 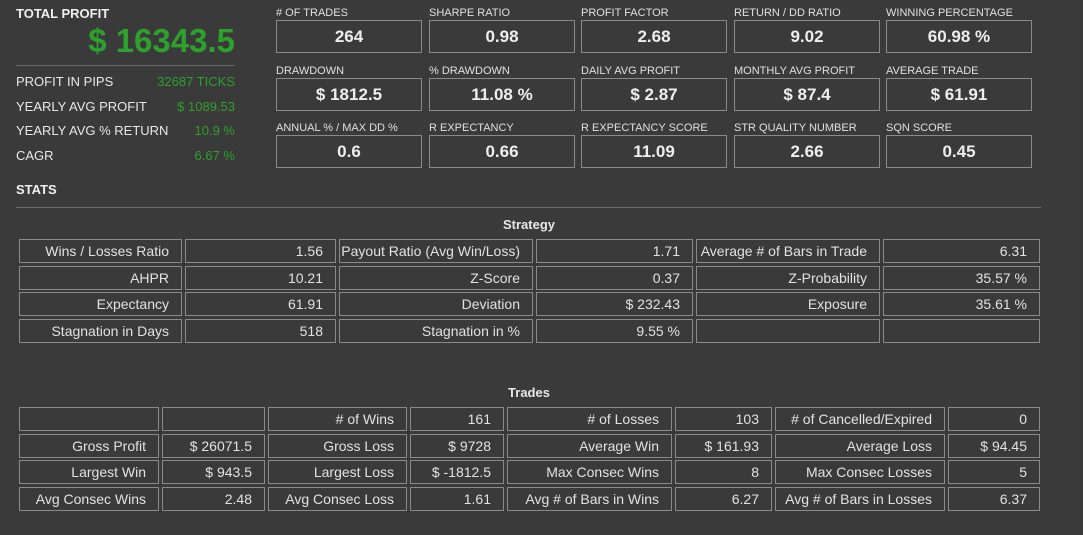 What do you see at coordinates (436, 304) in the screenshot?
I see `table-cell: Deviation` at bounding box center [436, 304].